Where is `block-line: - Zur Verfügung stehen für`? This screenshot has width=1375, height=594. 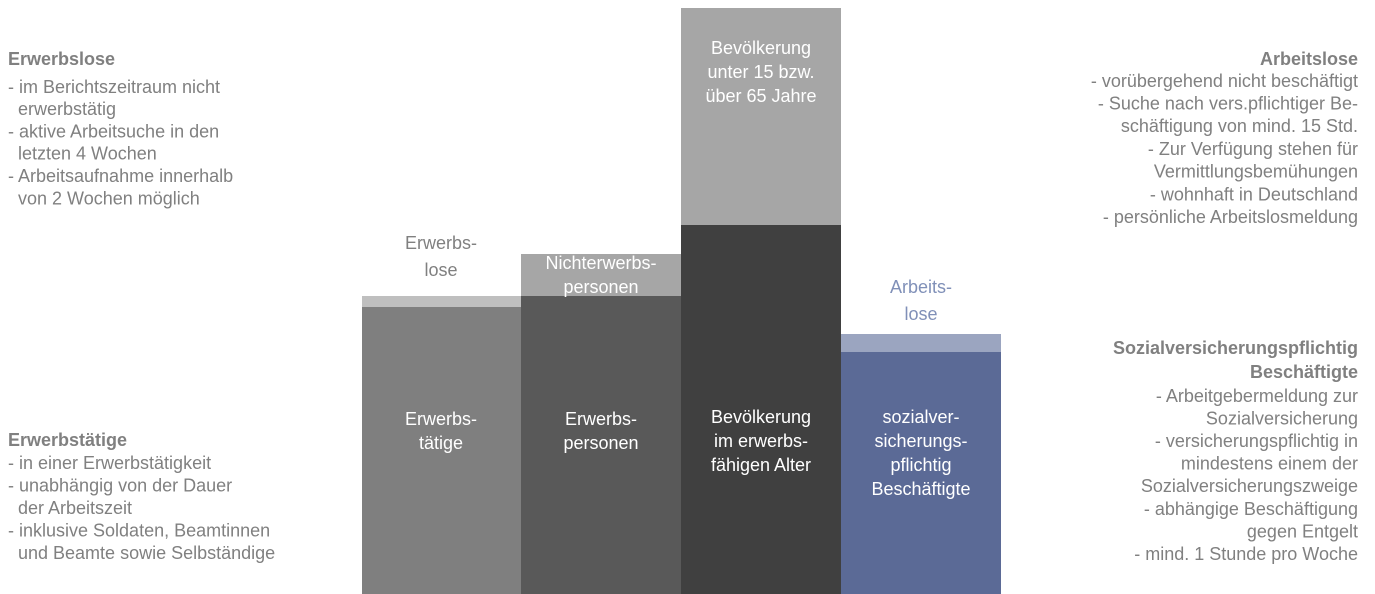 block-line: - Zur Verfügung stehen für is located at coordinates (1253, 149).